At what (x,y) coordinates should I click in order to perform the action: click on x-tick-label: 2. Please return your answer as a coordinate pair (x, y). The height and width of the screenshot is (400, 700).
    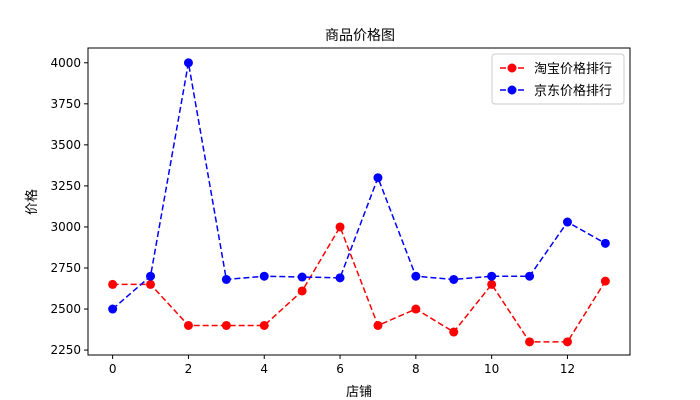
    Looking at the image, I should click on (189, 369).